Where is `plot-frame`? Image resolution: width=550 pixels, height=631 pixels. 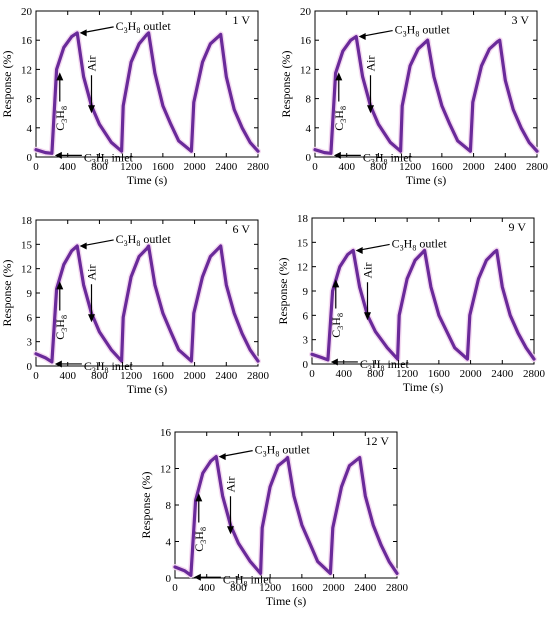 plot-frame is located at coordinates (426, 84).